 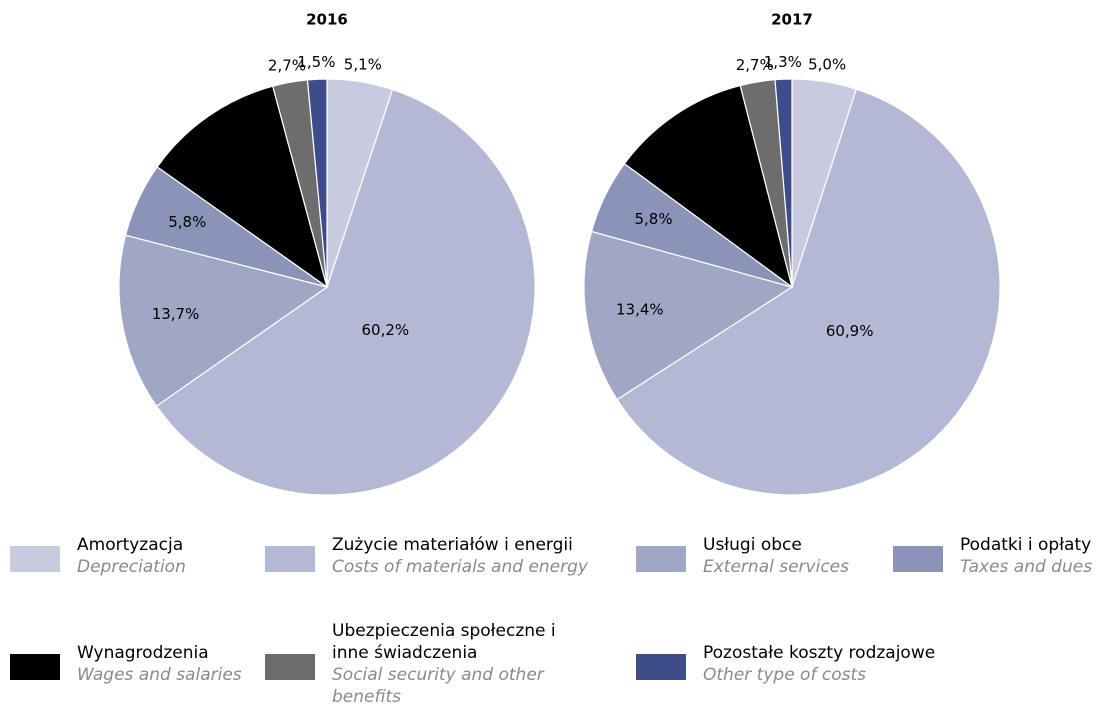 I want to click on legend-subtitle: Other type of costs, so click(x=784, y=675).